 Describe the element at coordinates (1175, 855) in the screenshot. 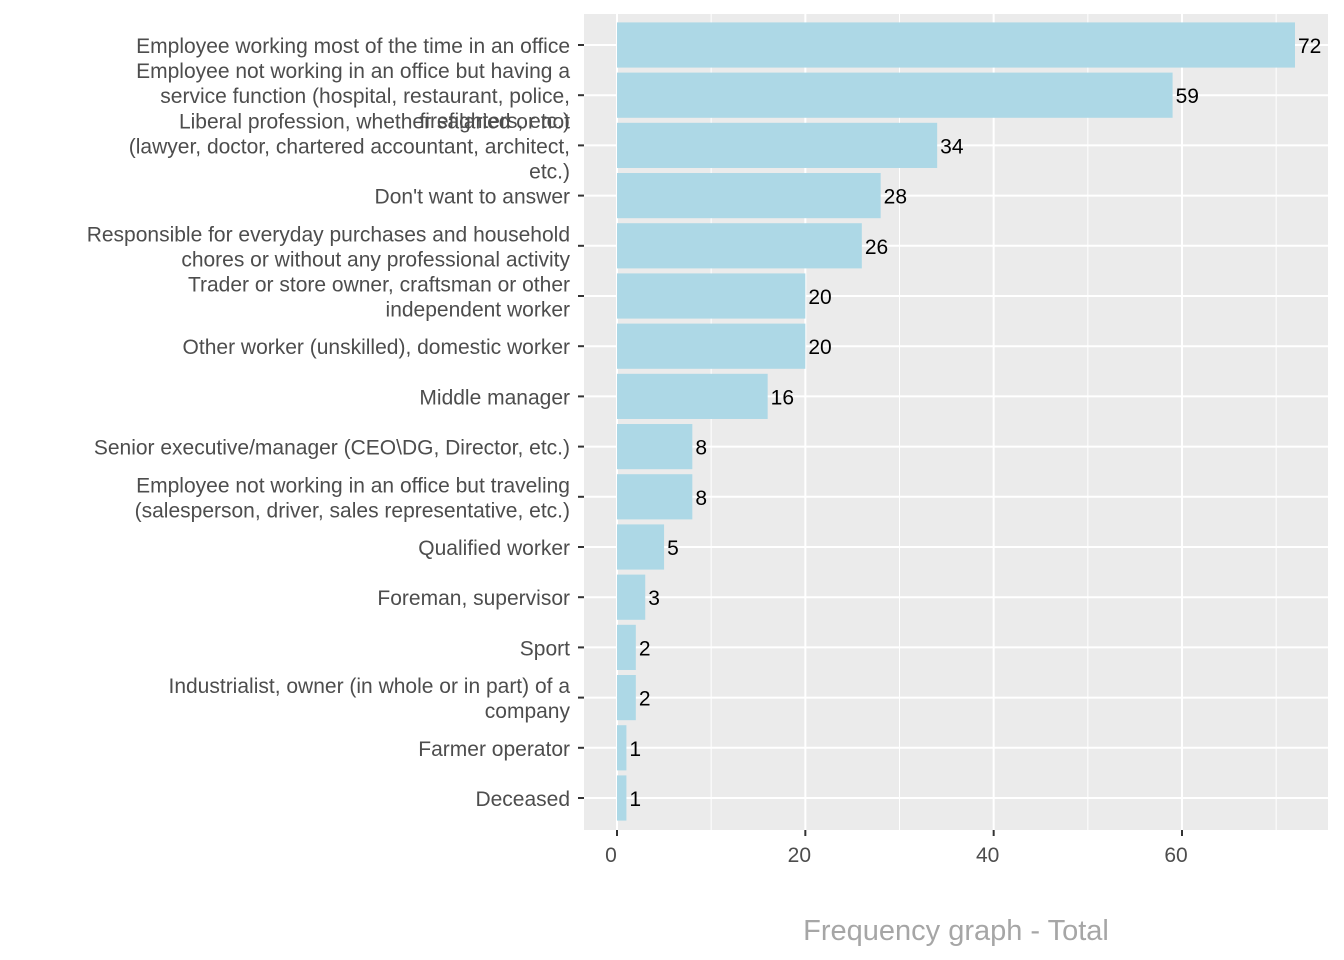

I see `x-tick-label: 60` at that location.